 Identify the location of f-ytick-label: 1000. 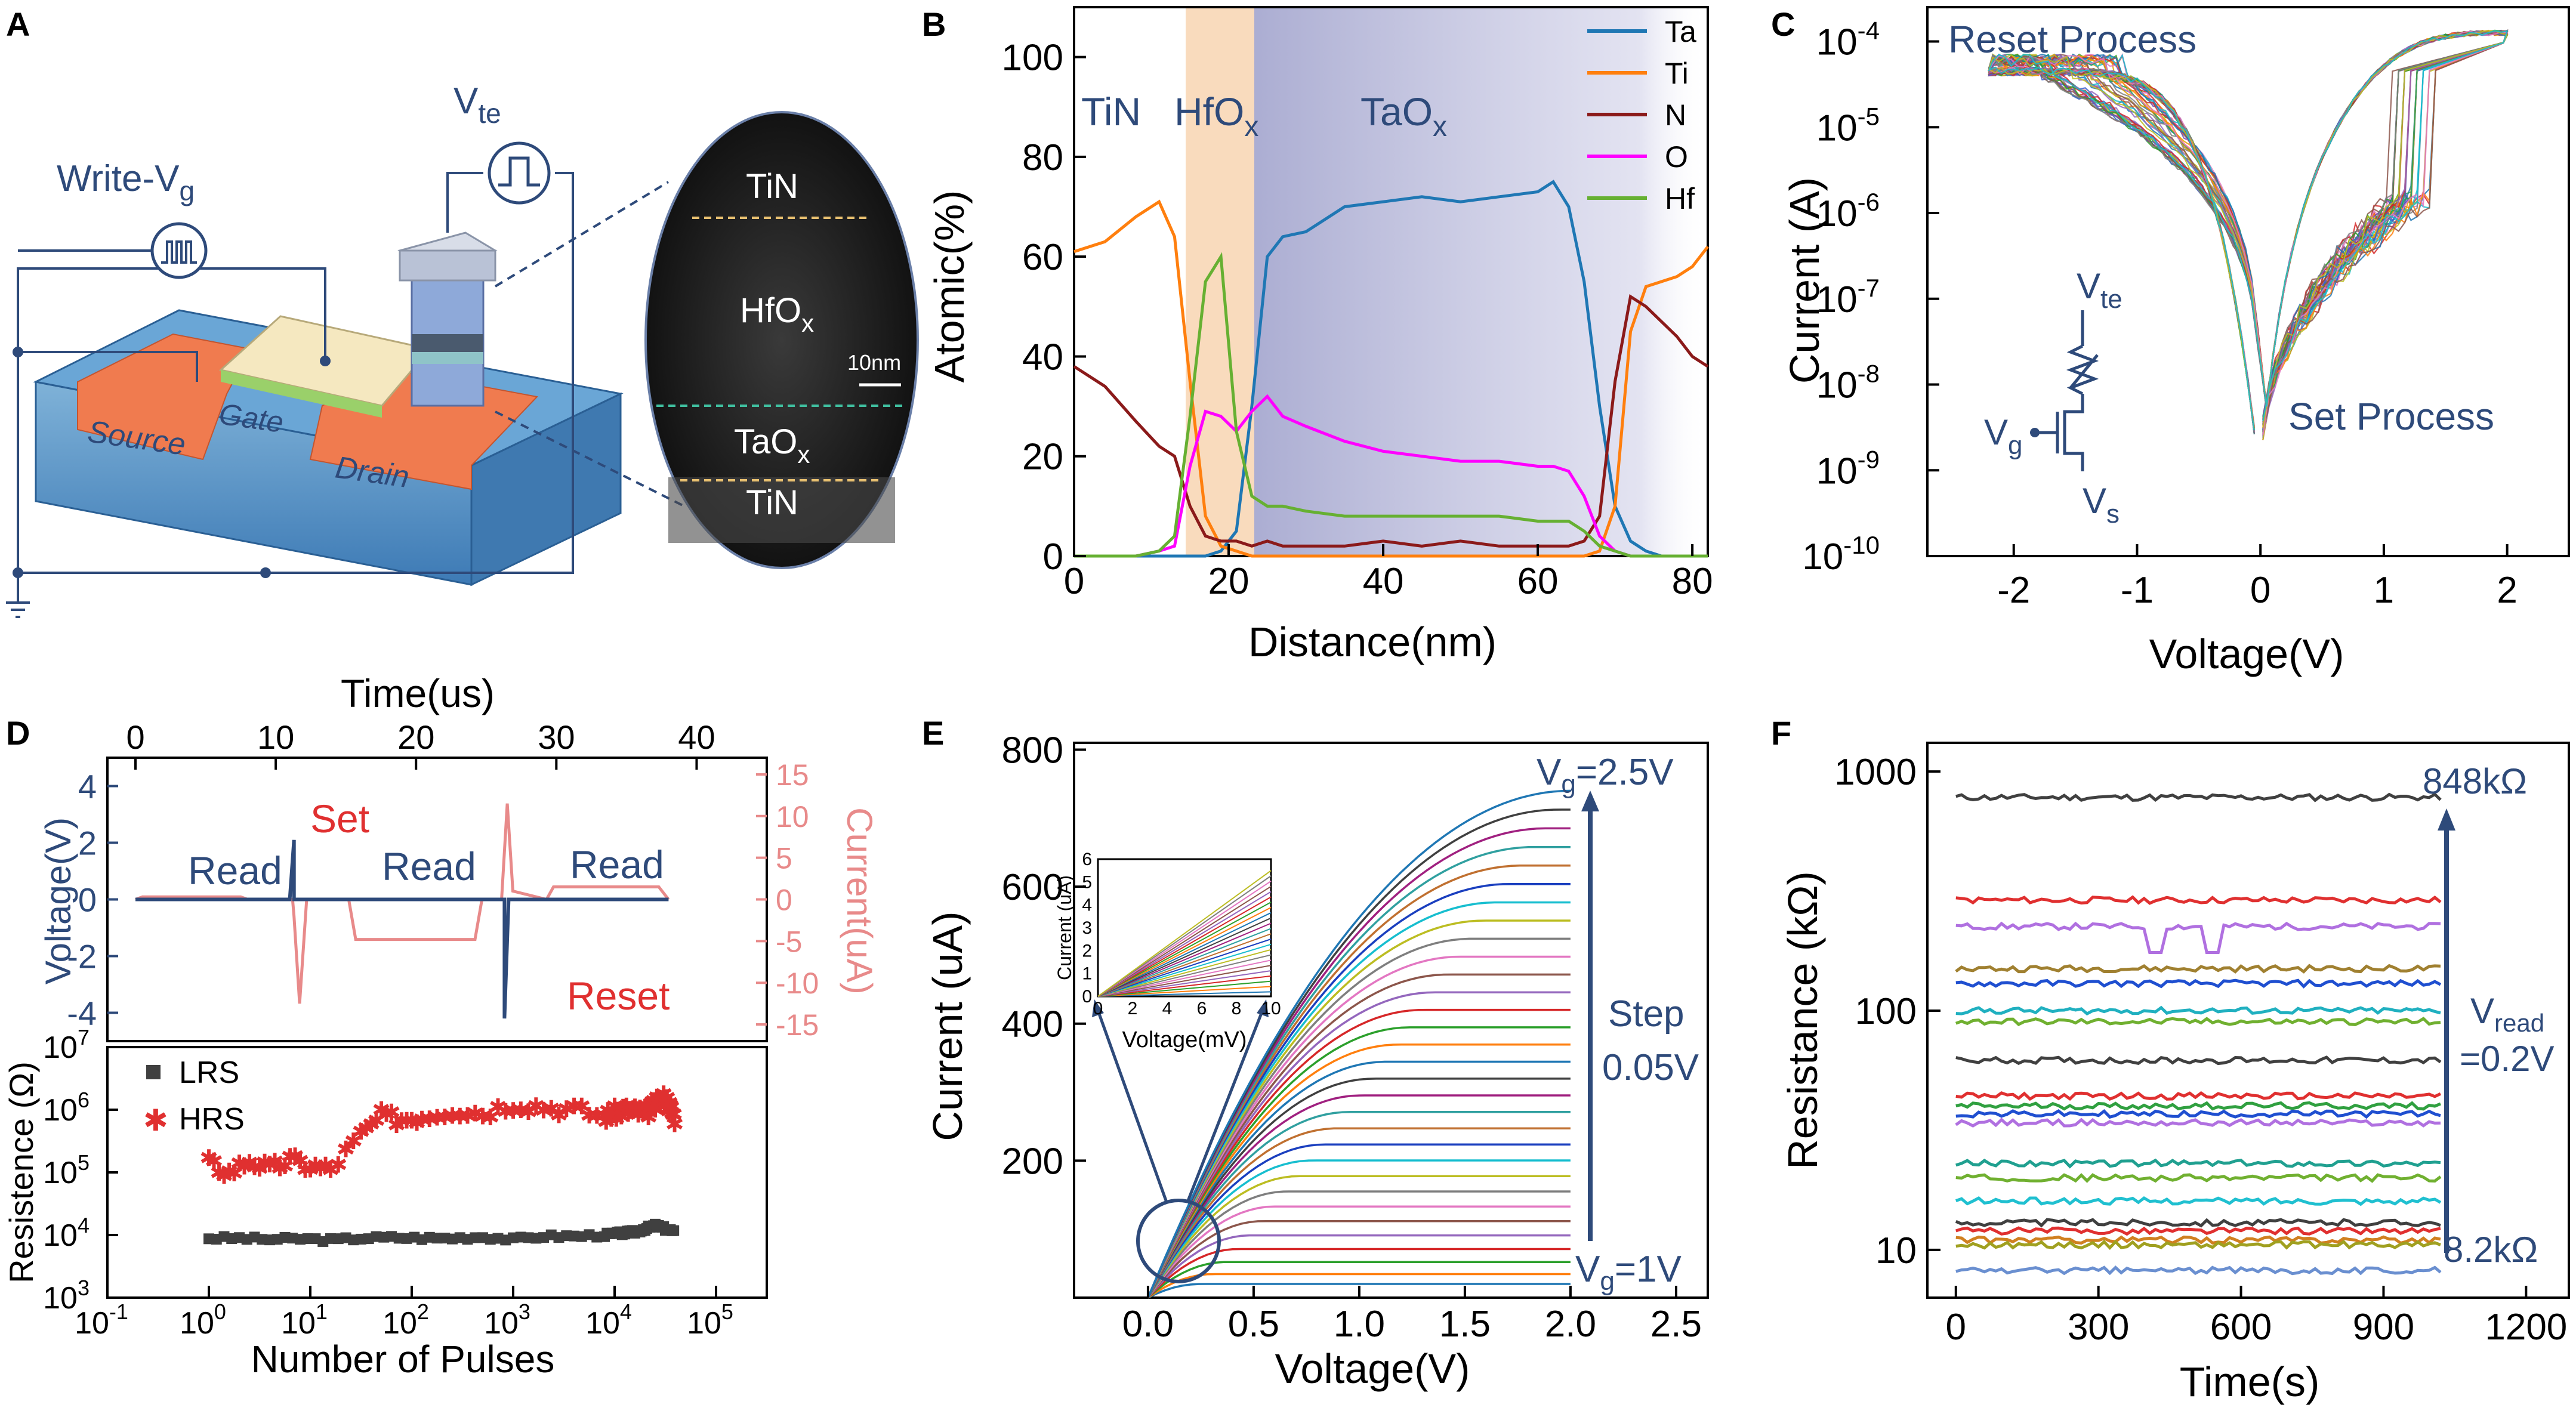
(1875, 772).